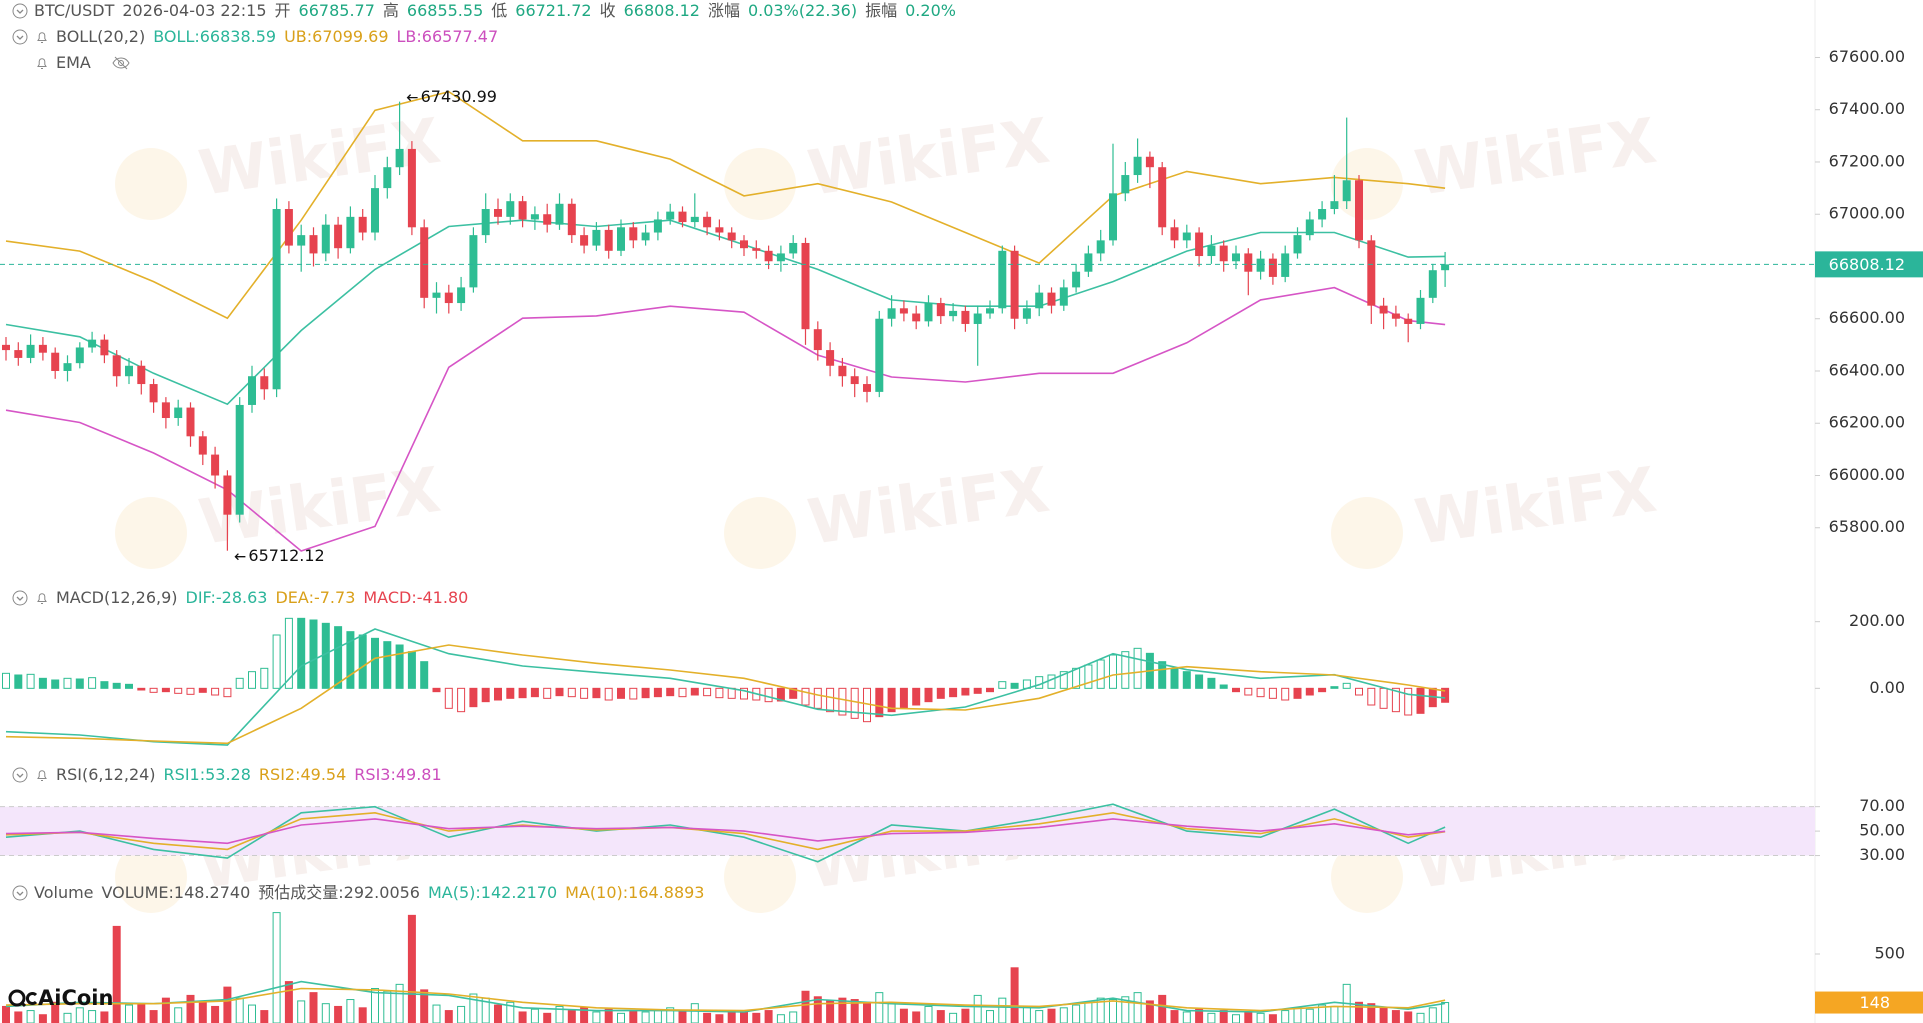 This screenshot has width=1923, height=1023. I want to click on legend-item: RSI(6,12,24), so click(106, 774).